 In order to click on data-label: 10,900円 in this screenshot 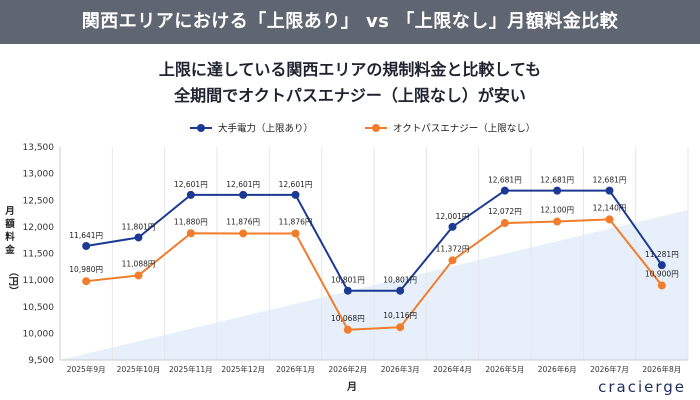, I will do `click(662, 273)`.